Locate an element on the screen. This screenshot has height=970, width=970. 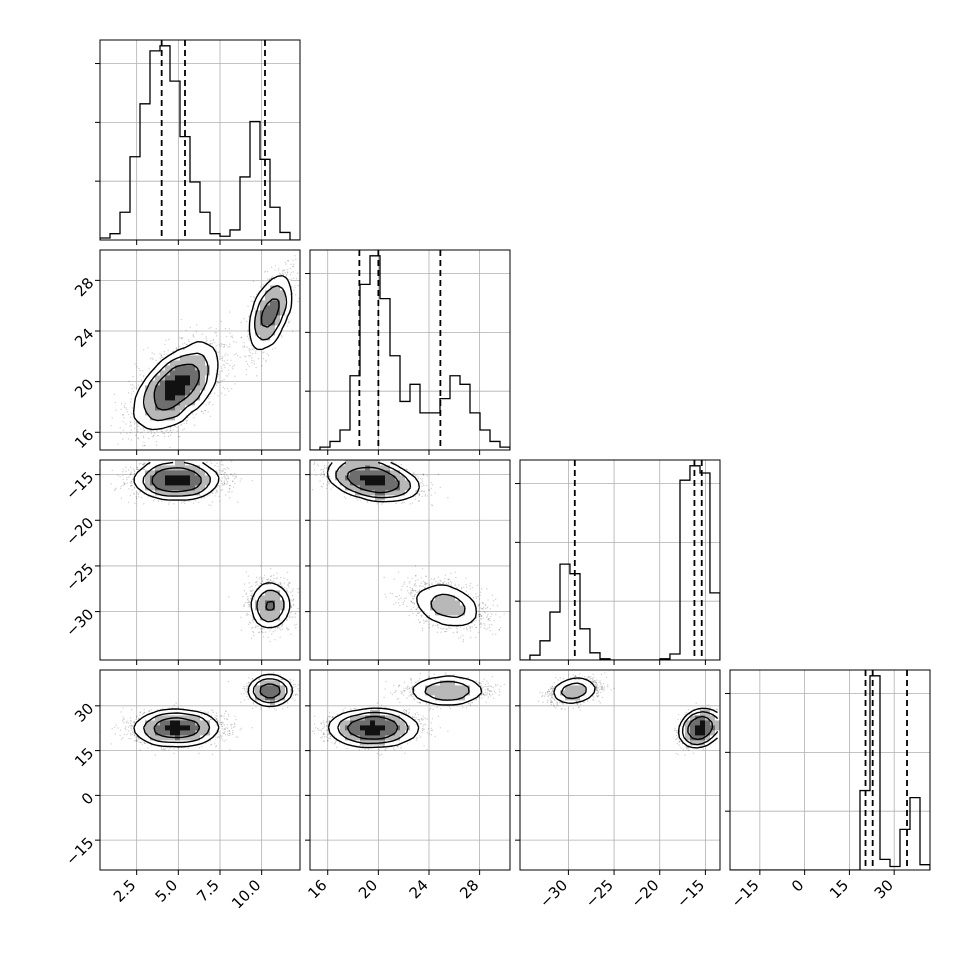
density-contour is located at coordinates (216, 354).